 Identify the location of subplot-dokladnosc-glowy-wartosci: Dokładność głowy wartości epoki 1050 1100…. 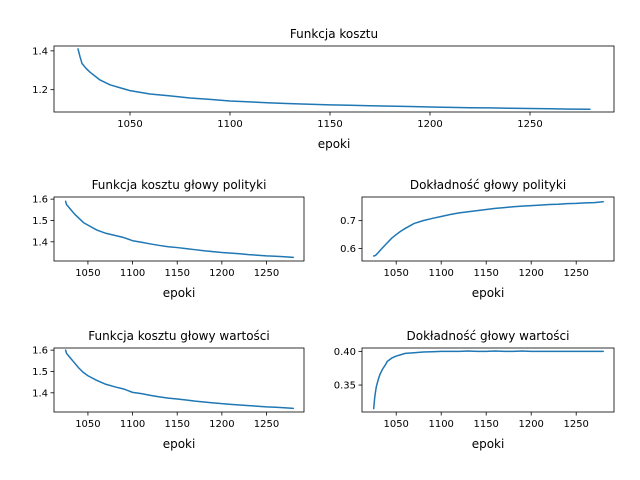
(474, 390).